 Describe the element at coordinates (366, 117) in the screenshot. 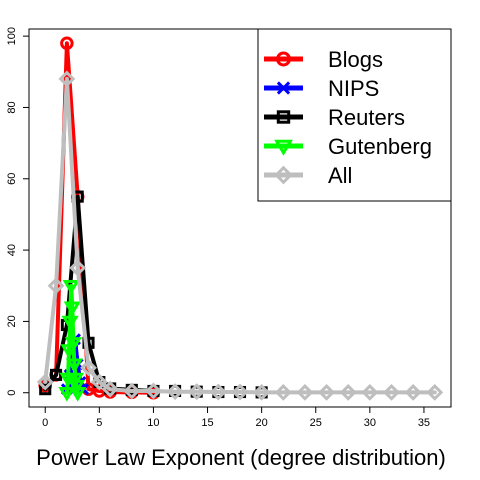

I see `legend-label: Reuters` at that location.